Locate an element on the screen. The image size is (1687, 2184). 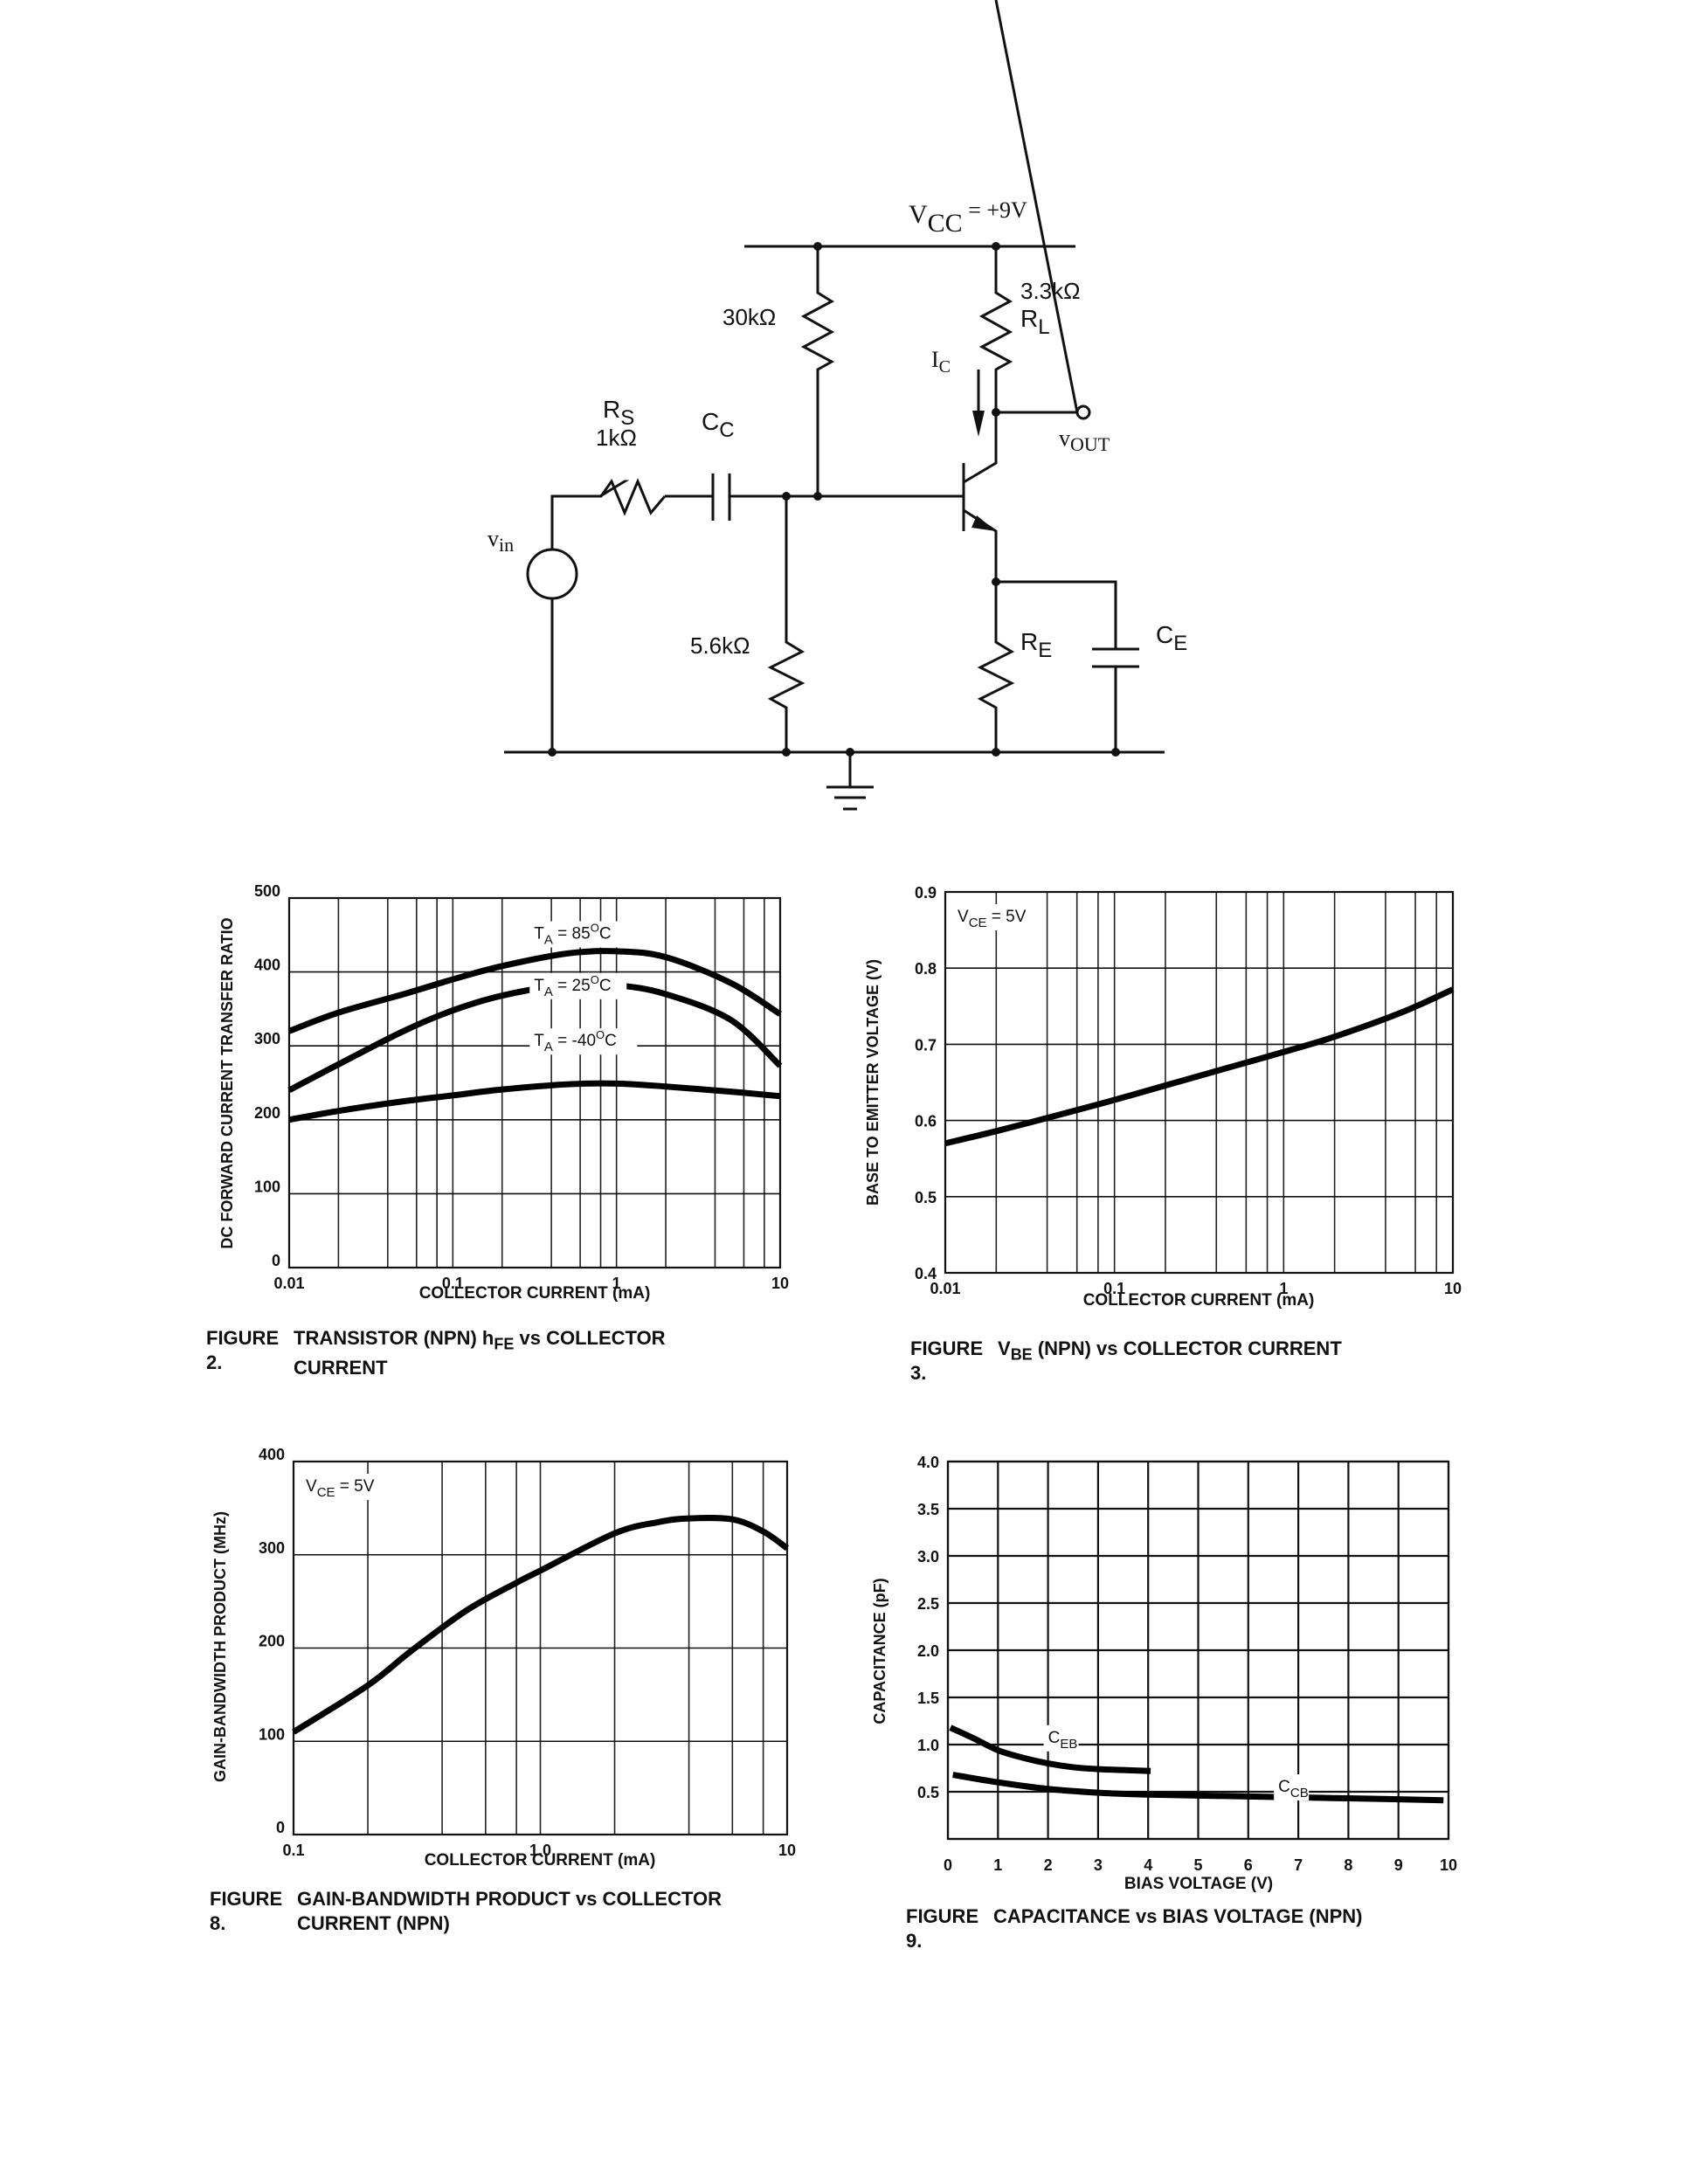
resistor-rs is located at coordinates (608, 513).